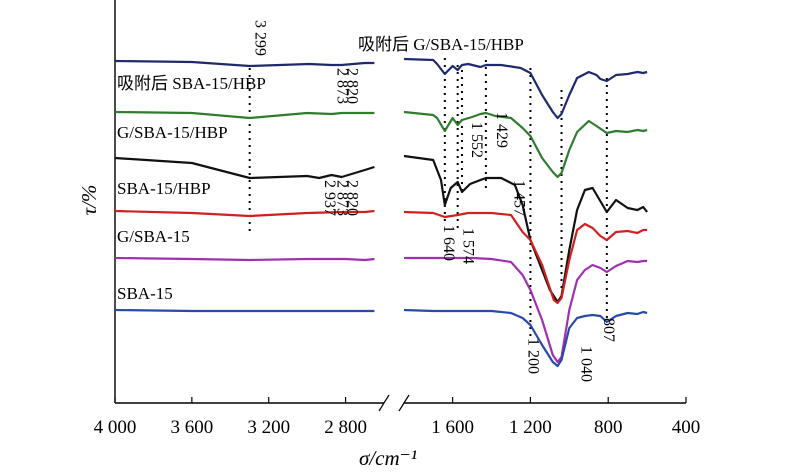 The image size is (800, 475). Describe the element at coordinates (518, 198) in the screenshot. I see `peak-label: 1 457` at that location.